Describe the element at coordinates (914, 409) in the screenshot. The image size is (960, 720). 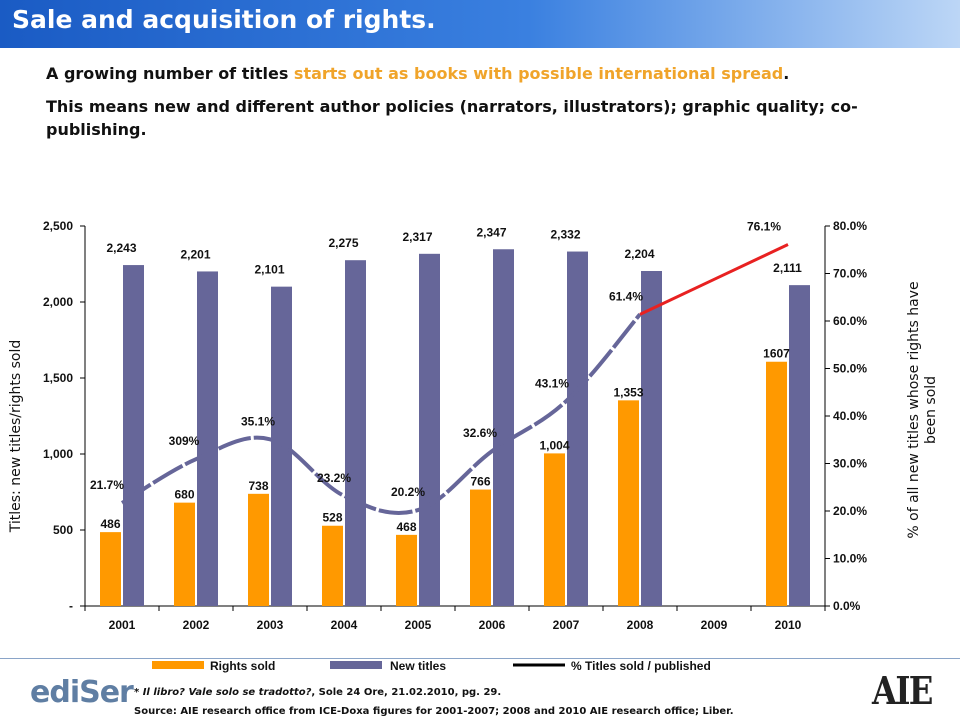
I see `y-axis-title-right-line1: % of all new titles whose rights have` at that location.